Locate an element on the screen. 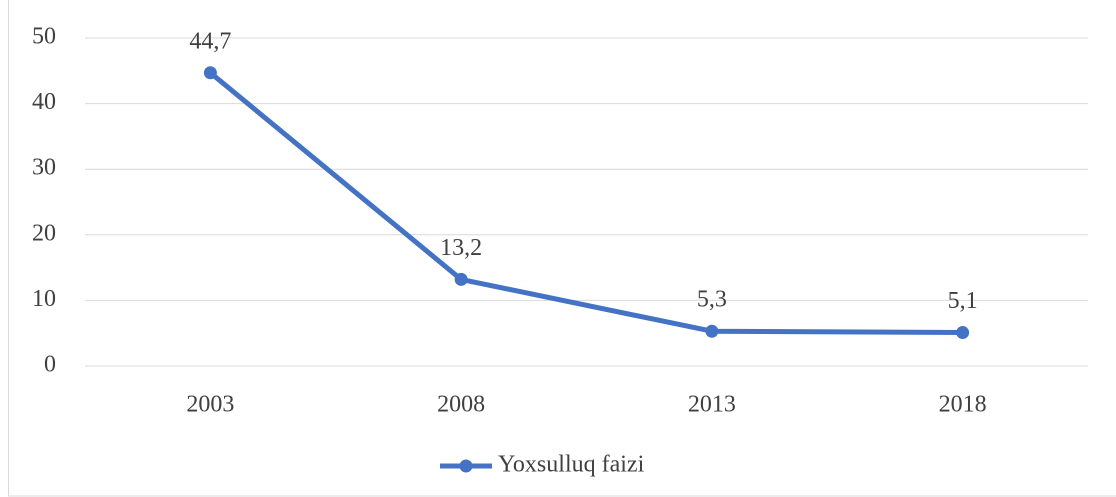 The image size is (1116, 497). y-tick-label: 30 is located at coordinates (44, 168).